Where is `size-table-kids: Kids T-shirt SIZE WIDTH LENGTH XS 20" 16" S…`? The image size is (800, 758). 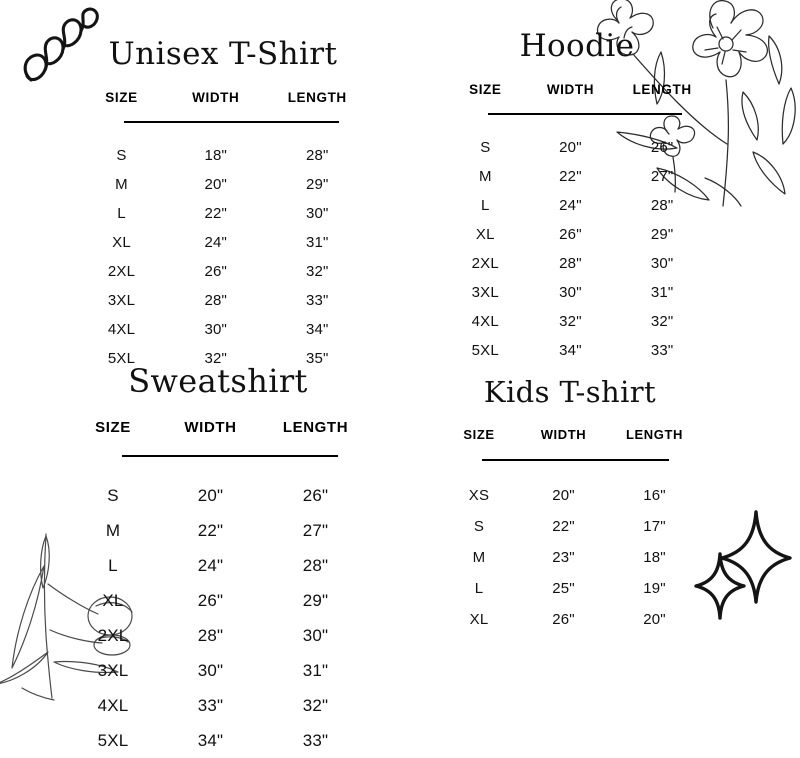
size-table-kids: Kids T-shirt SIZE WIDTH LENGTH XS 20" 16" S… is located at coordinates (570, 505).